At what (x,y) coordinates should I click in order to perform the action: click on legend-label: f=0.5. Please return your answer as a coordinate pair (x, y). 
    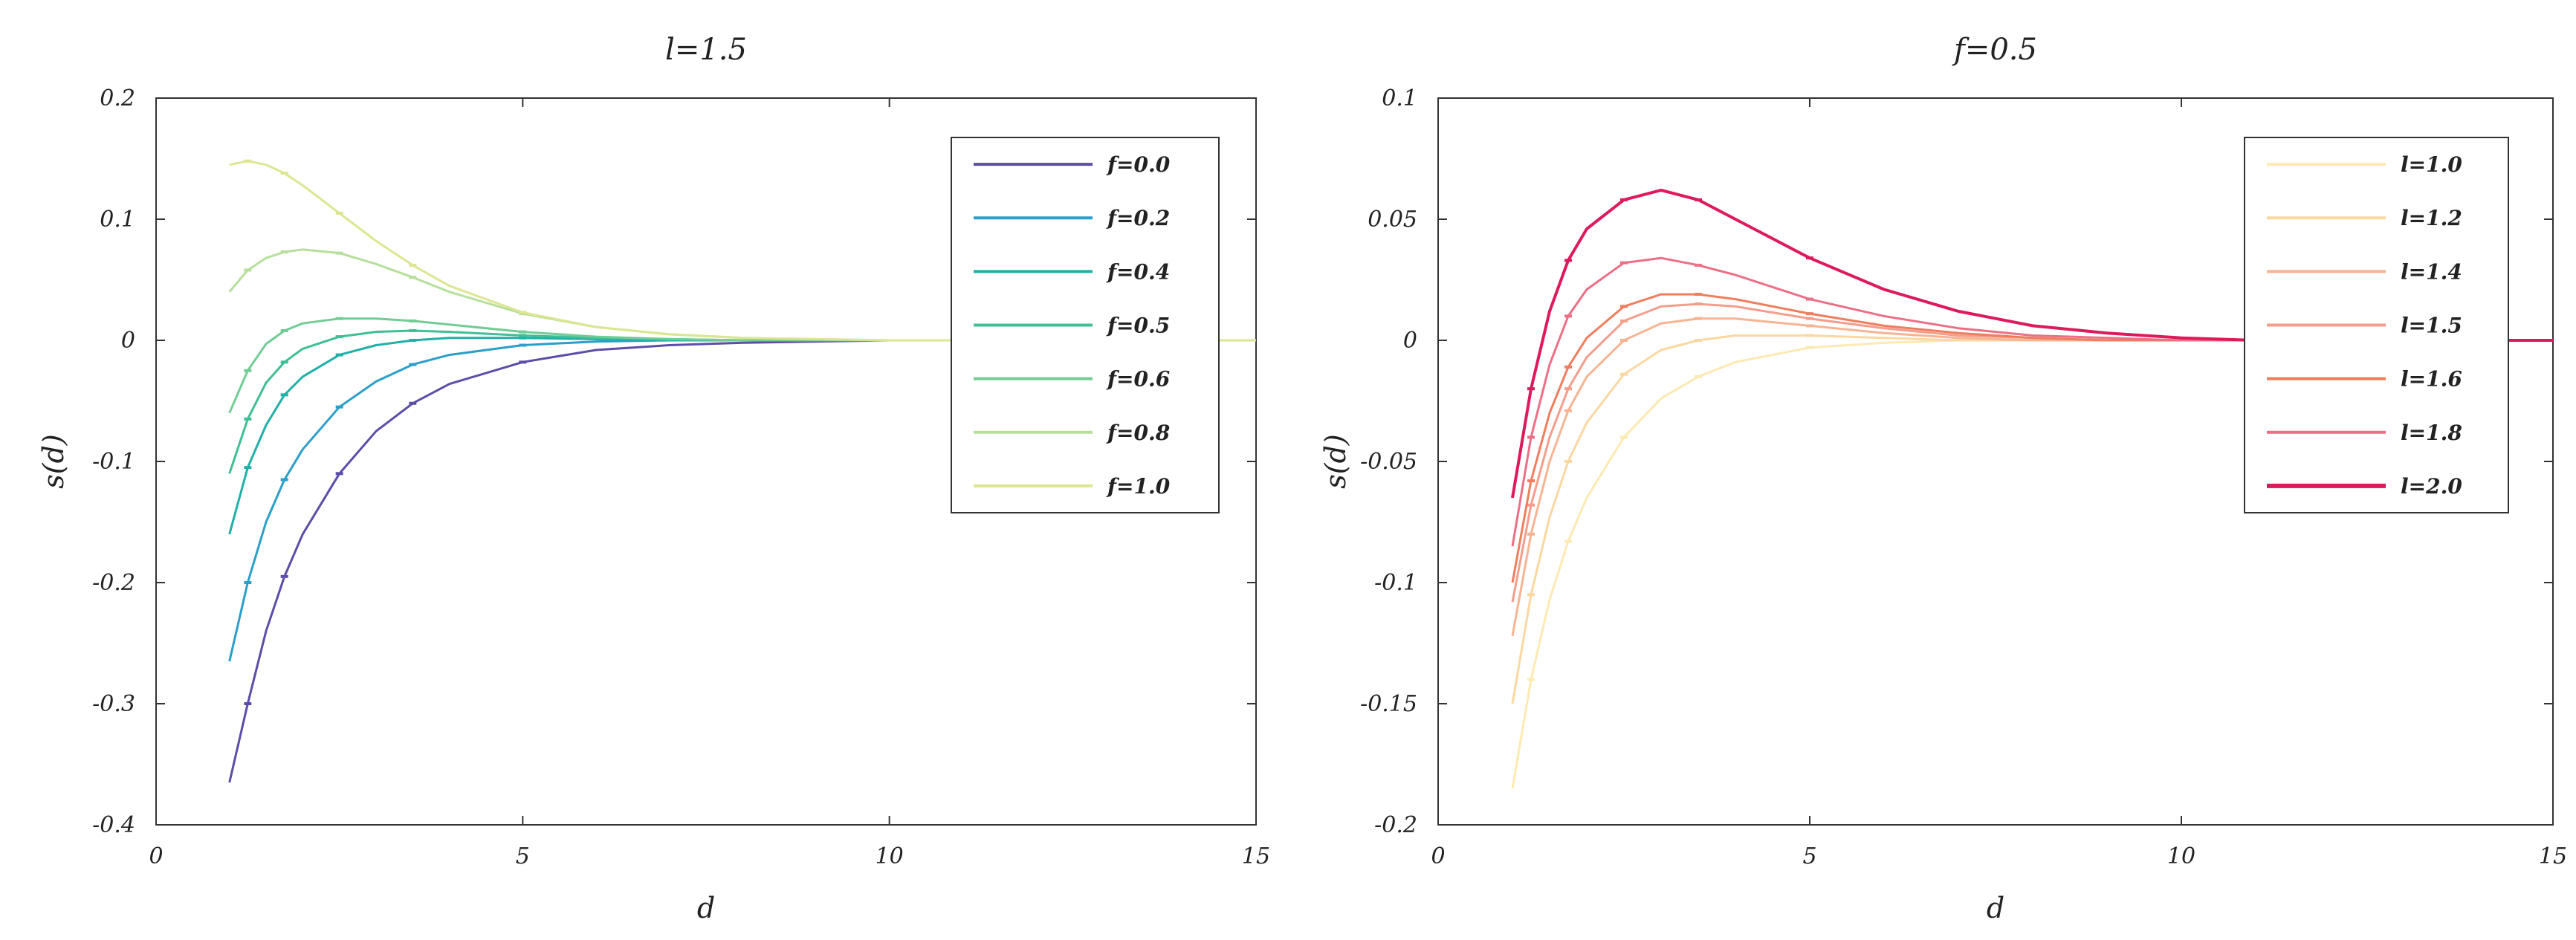
    Looking at the image, I should click on (1138, 326).